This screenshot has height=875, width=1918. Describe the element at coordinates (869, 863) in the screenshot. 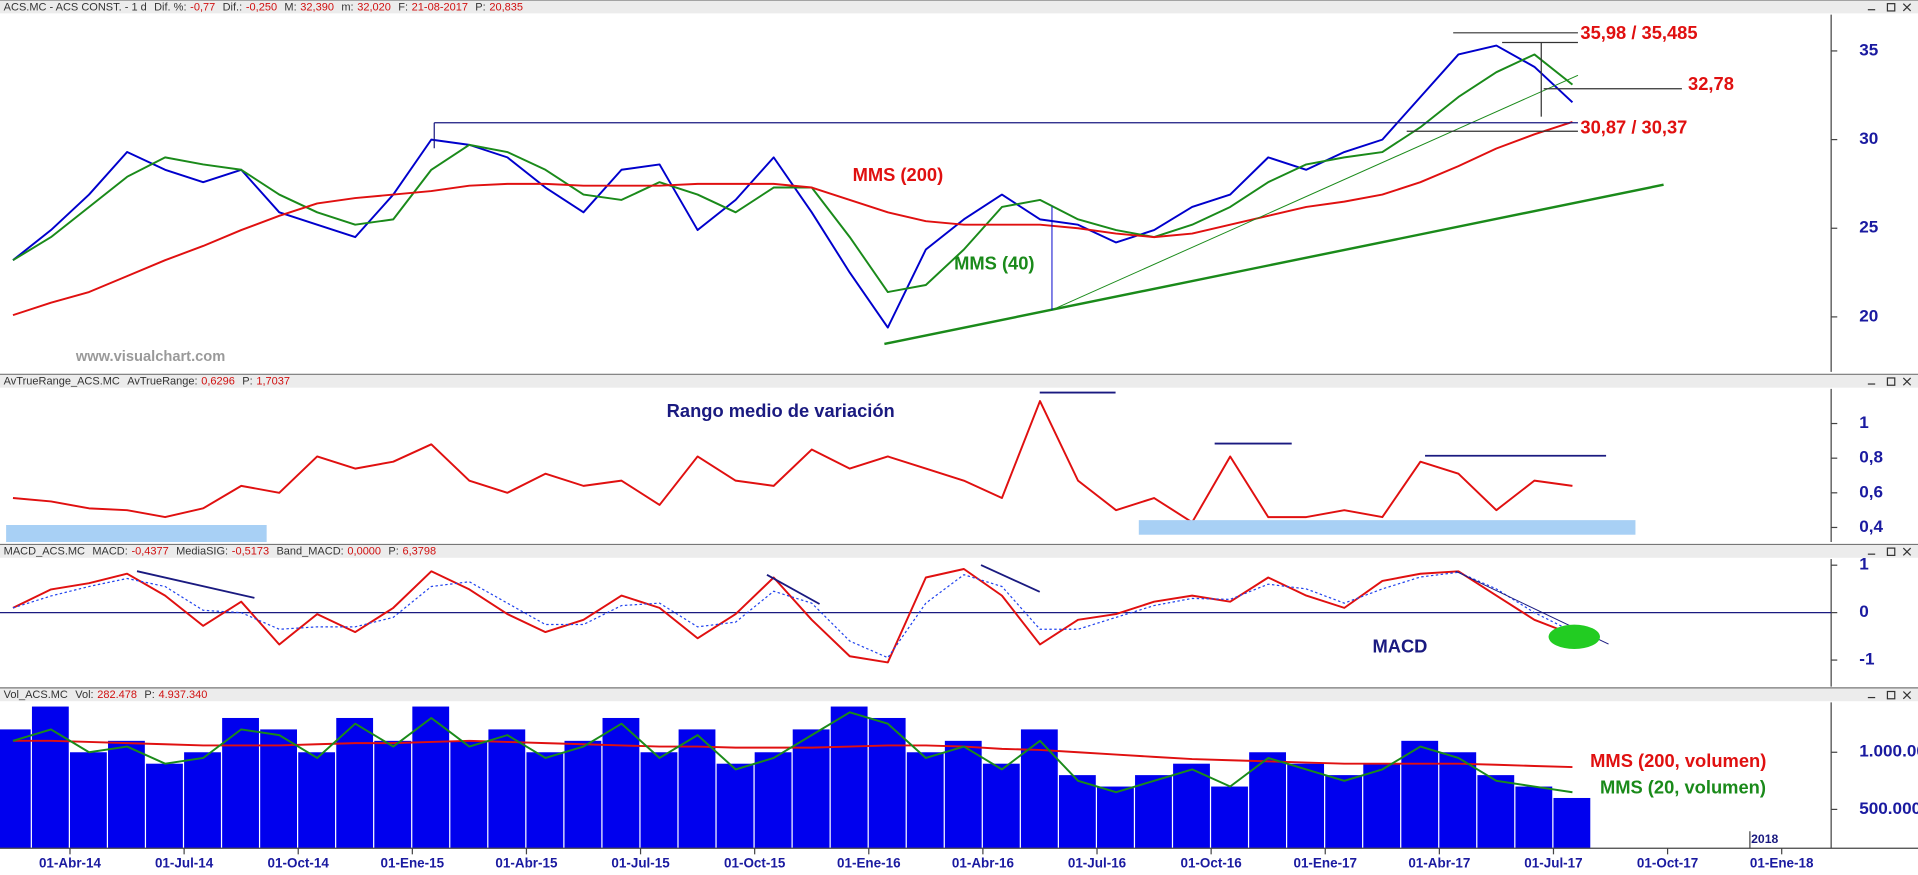

I see `x-tick-label: 01-Ene-16` at that location.